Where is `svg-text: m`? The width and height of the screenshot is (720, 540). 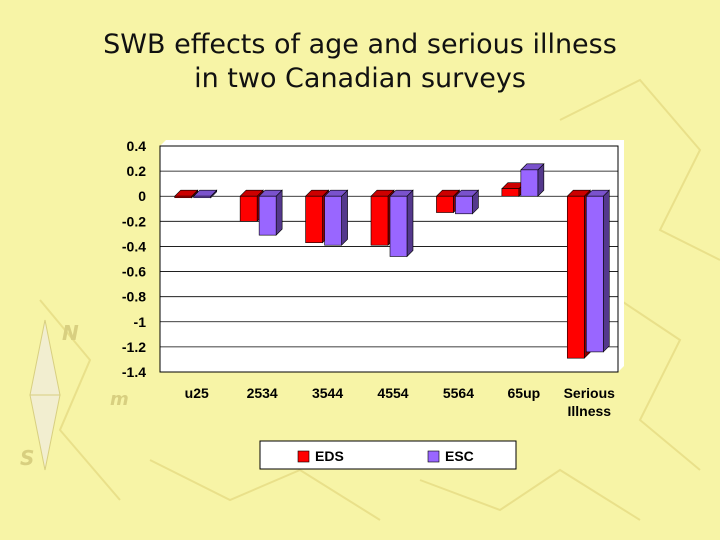
svg-text: m is located at coordinates (119, 399).